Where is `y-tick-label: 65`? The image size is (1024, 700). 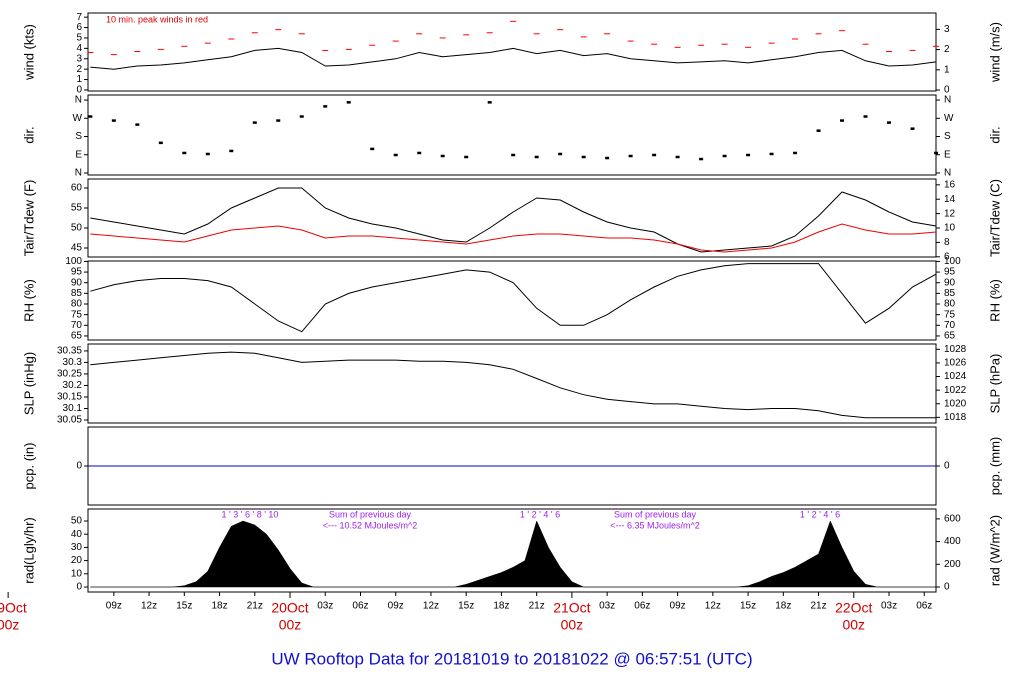
y-tick-label: 65 is located at coordinates (77, 336).